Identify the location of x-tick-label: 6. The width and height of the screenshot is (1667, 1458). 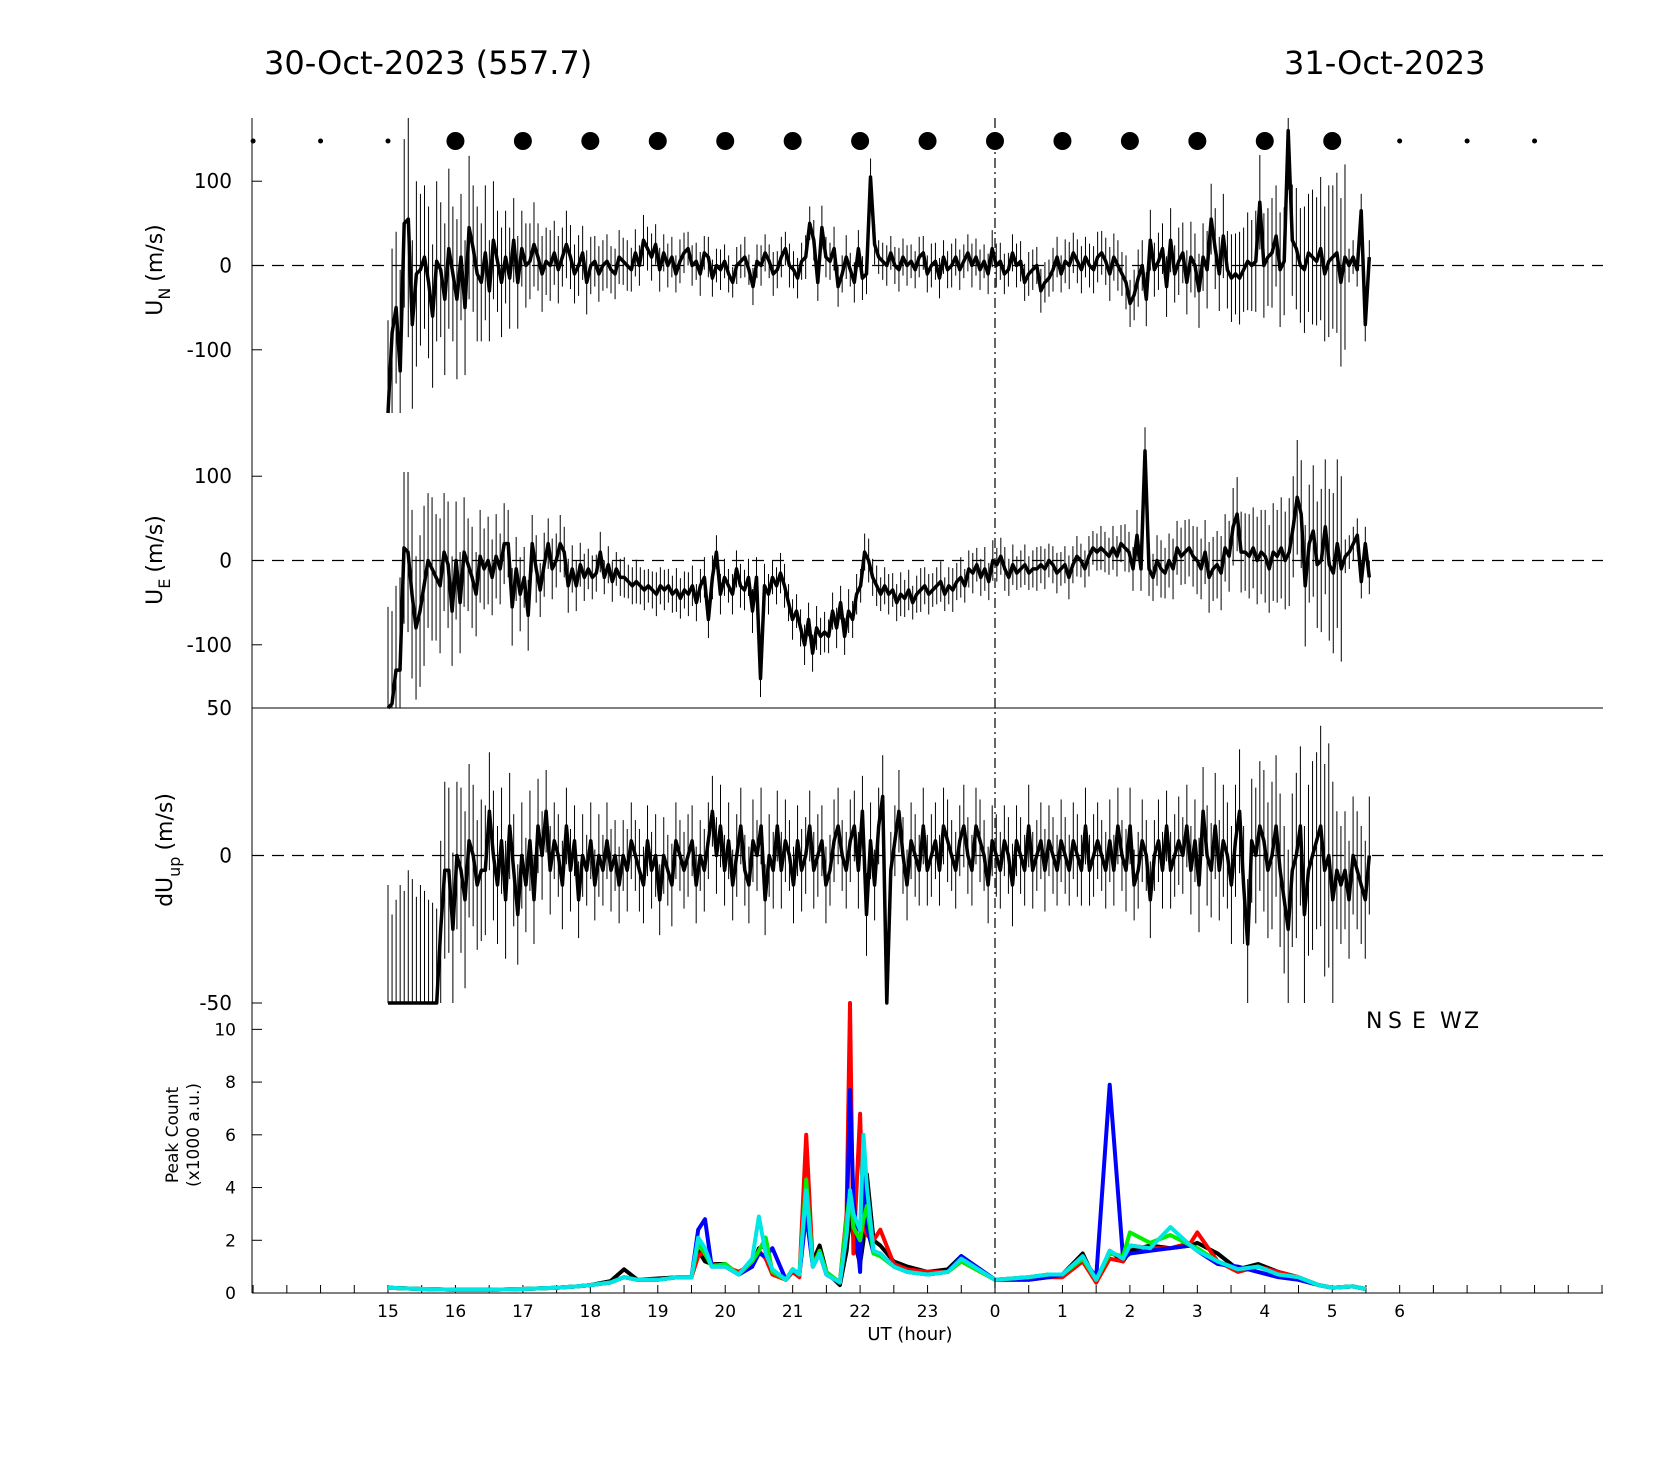
(1399, 1312).